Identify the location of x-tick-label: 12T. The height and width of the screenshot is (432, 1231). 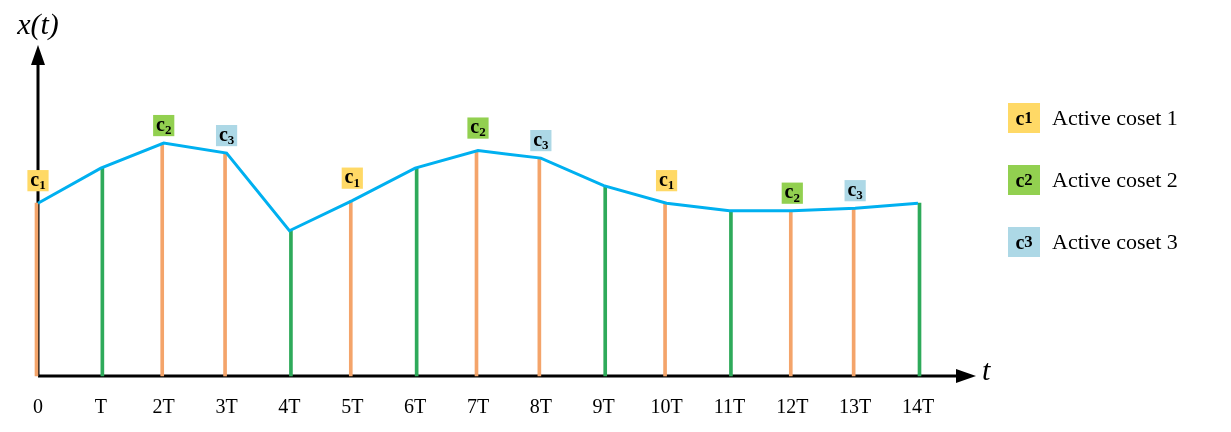
(792, 406).